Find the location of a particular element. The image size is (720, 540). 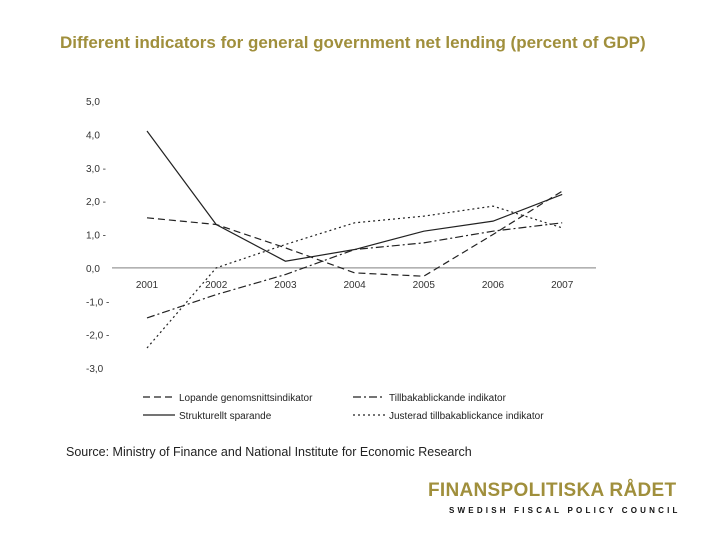

y-tick-label: -3,0 is located at coordinates (95, 369).